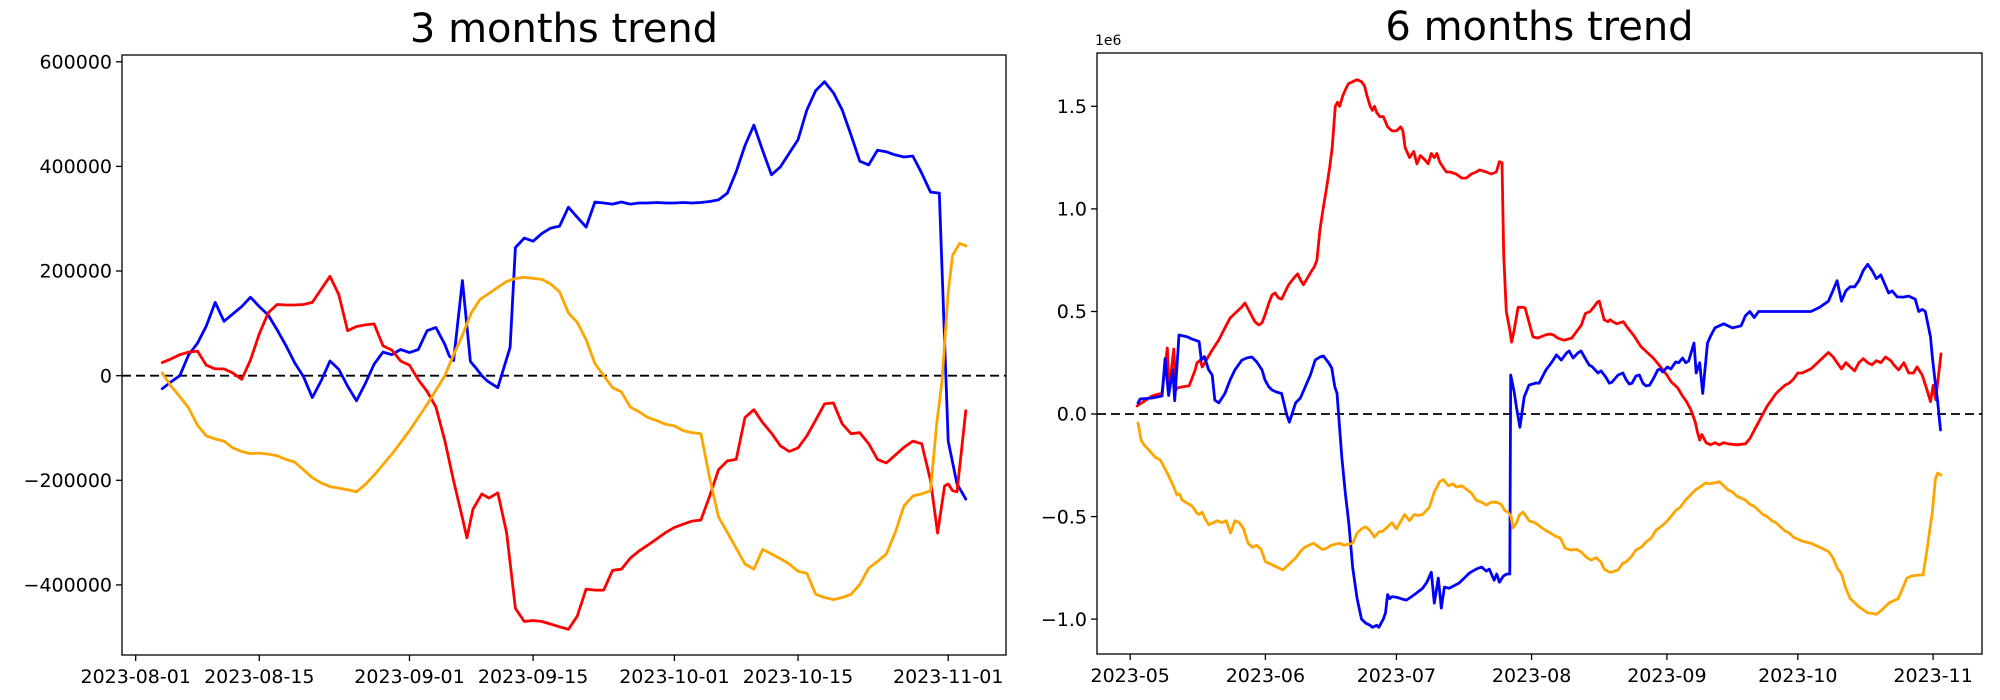 The width and height of the screenshot is (2000, 700). What do you see at coordinates (409, 677) in the screenshot?
I see `x-tick-label: 2023-09-01` at bounding box center [409, 677].